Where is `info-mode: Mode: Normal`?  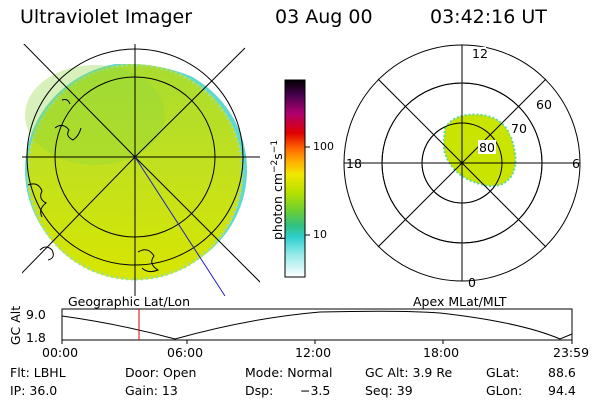 info-mode: Mode: Normal is located at coordinates (289, 372).